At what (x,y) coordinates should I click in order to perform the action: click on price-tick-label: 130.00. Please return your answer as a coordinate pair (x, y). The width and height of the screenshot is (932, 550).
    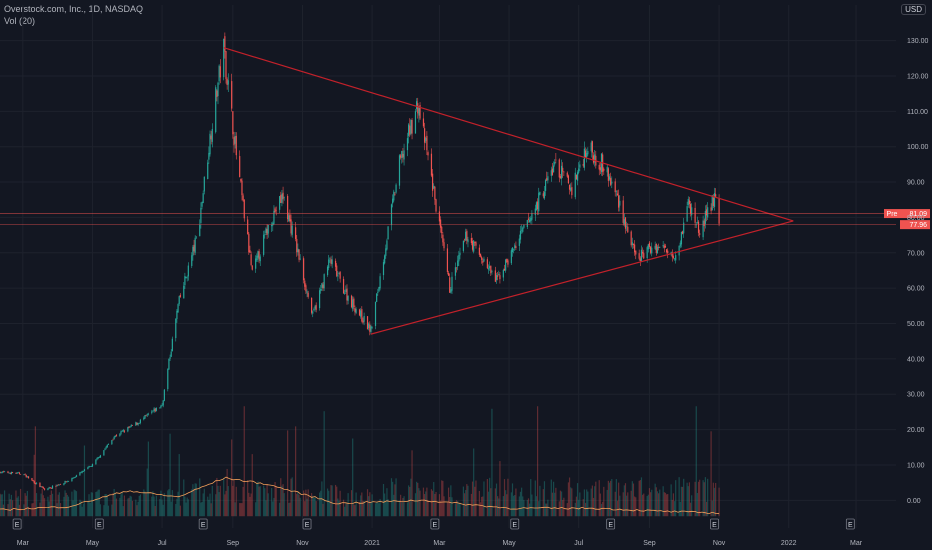
    Looking at the image, I should click on (918, 41).